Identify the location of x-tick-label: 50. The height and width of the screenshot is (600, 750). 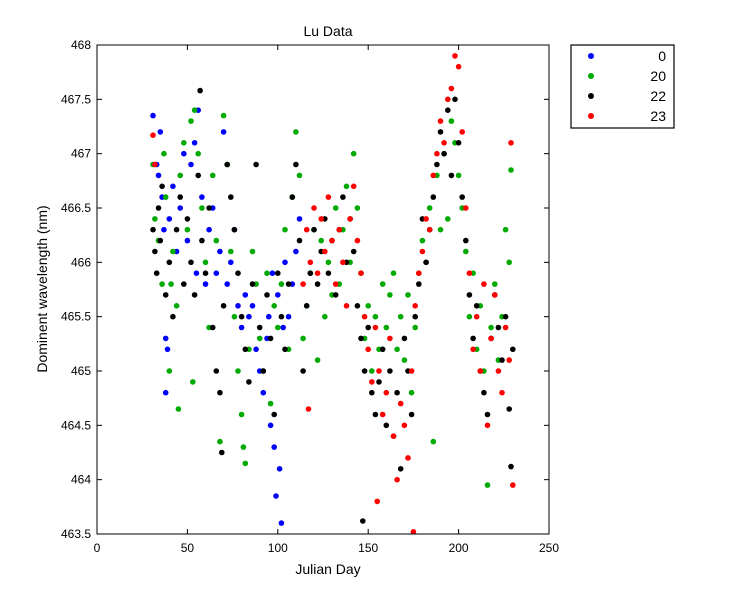
(188, 548).